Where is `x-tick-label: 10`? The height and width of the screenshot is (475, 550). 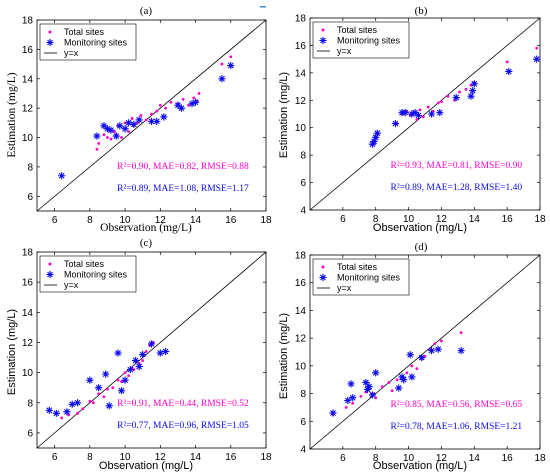 x-tick-label: 10 is located at coordinates (126, 457).